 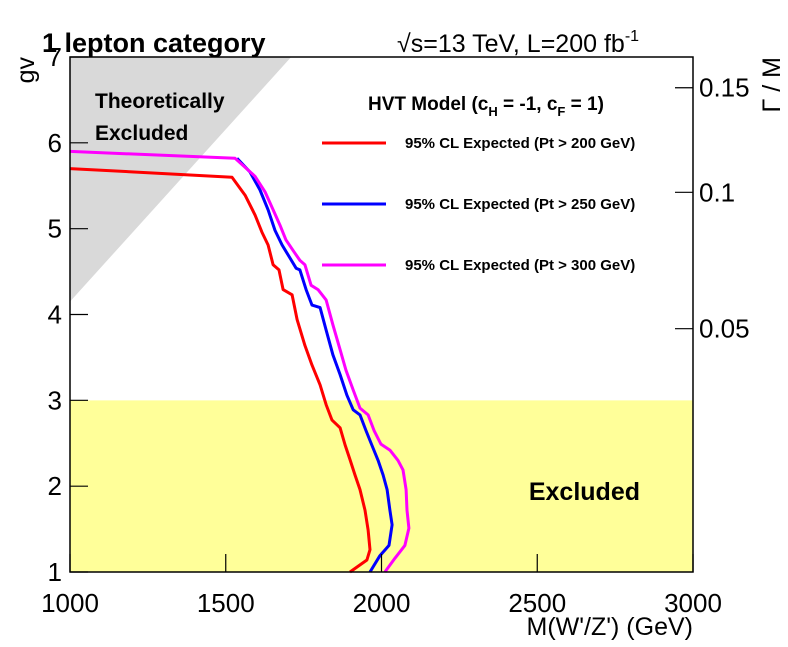 What do you see at coordinates (520, 204) in the screenshot?
I see `legend-label: 95% CL Expected (Pt > 250 GeV)` at bounding box center [520, 204].